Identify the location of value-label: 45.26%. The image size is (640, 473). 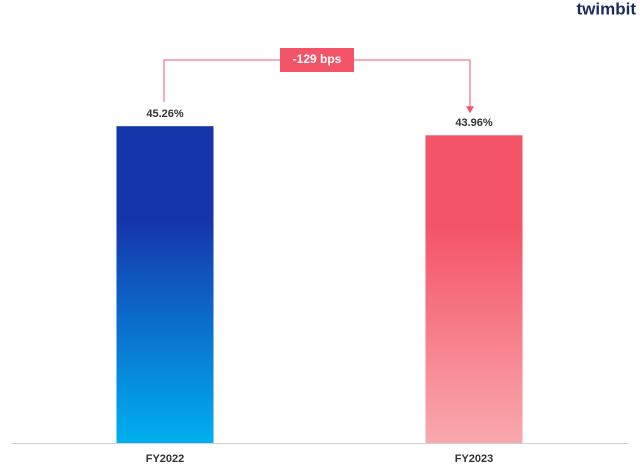
(165, 114).